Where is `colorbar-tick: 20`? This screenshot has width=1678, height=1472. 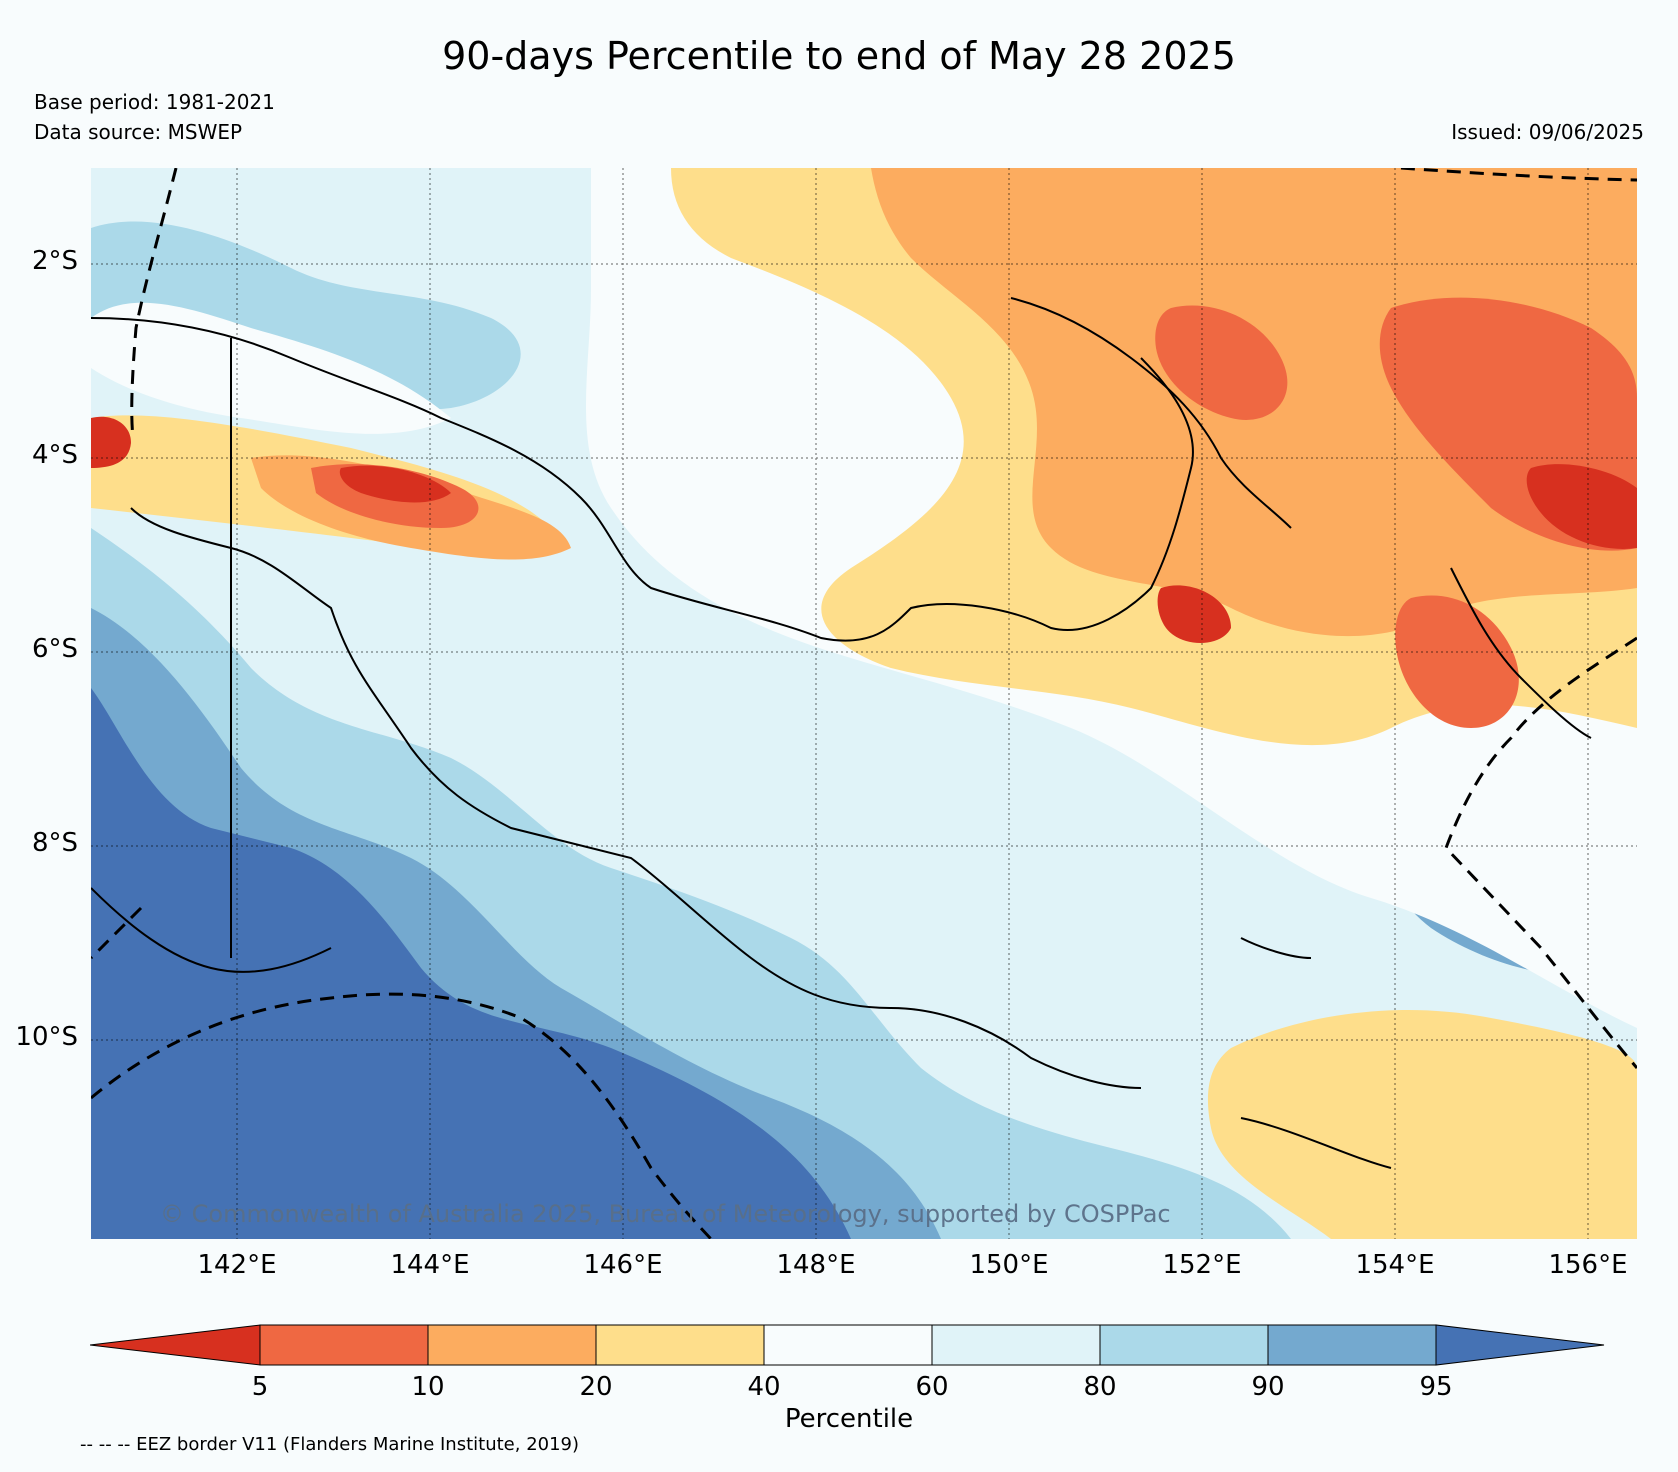 colorbar-tick: 20 is located at coordinates (596, 1387).